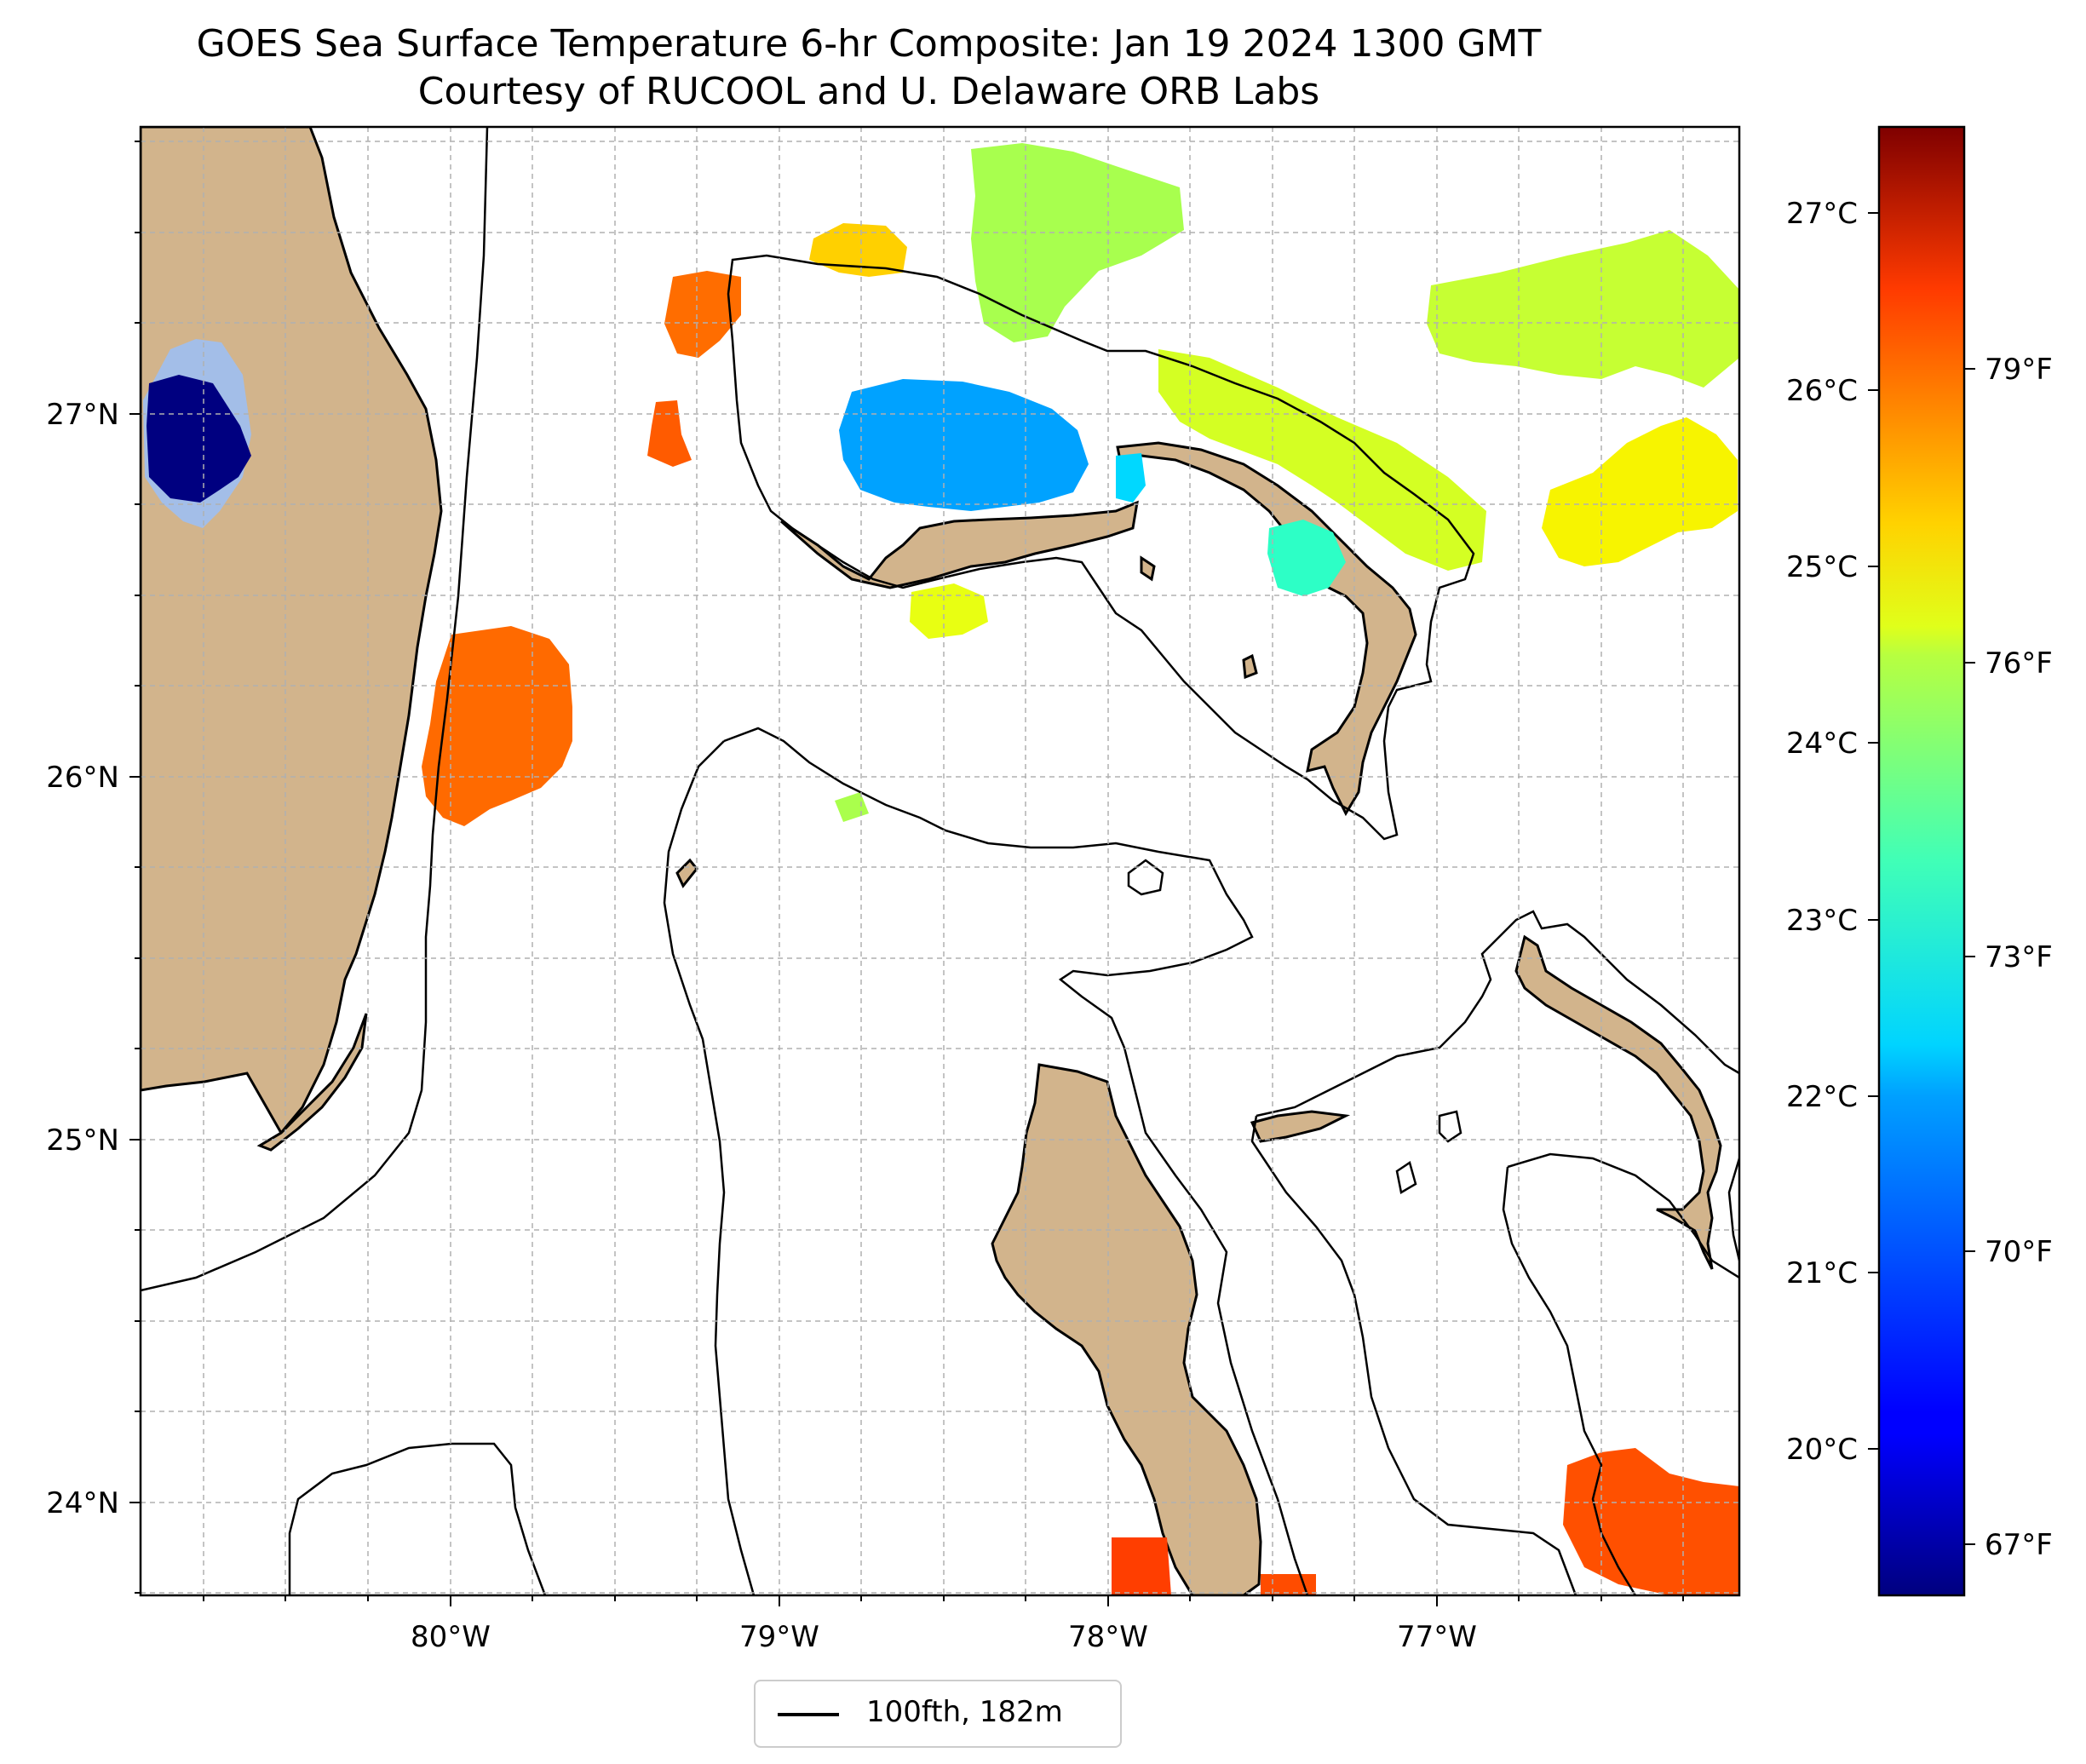  What do you see at coordinates (949, 611) in the screenshot?
I see `sst-patch-south-gb` at bounding box center [949, 611].